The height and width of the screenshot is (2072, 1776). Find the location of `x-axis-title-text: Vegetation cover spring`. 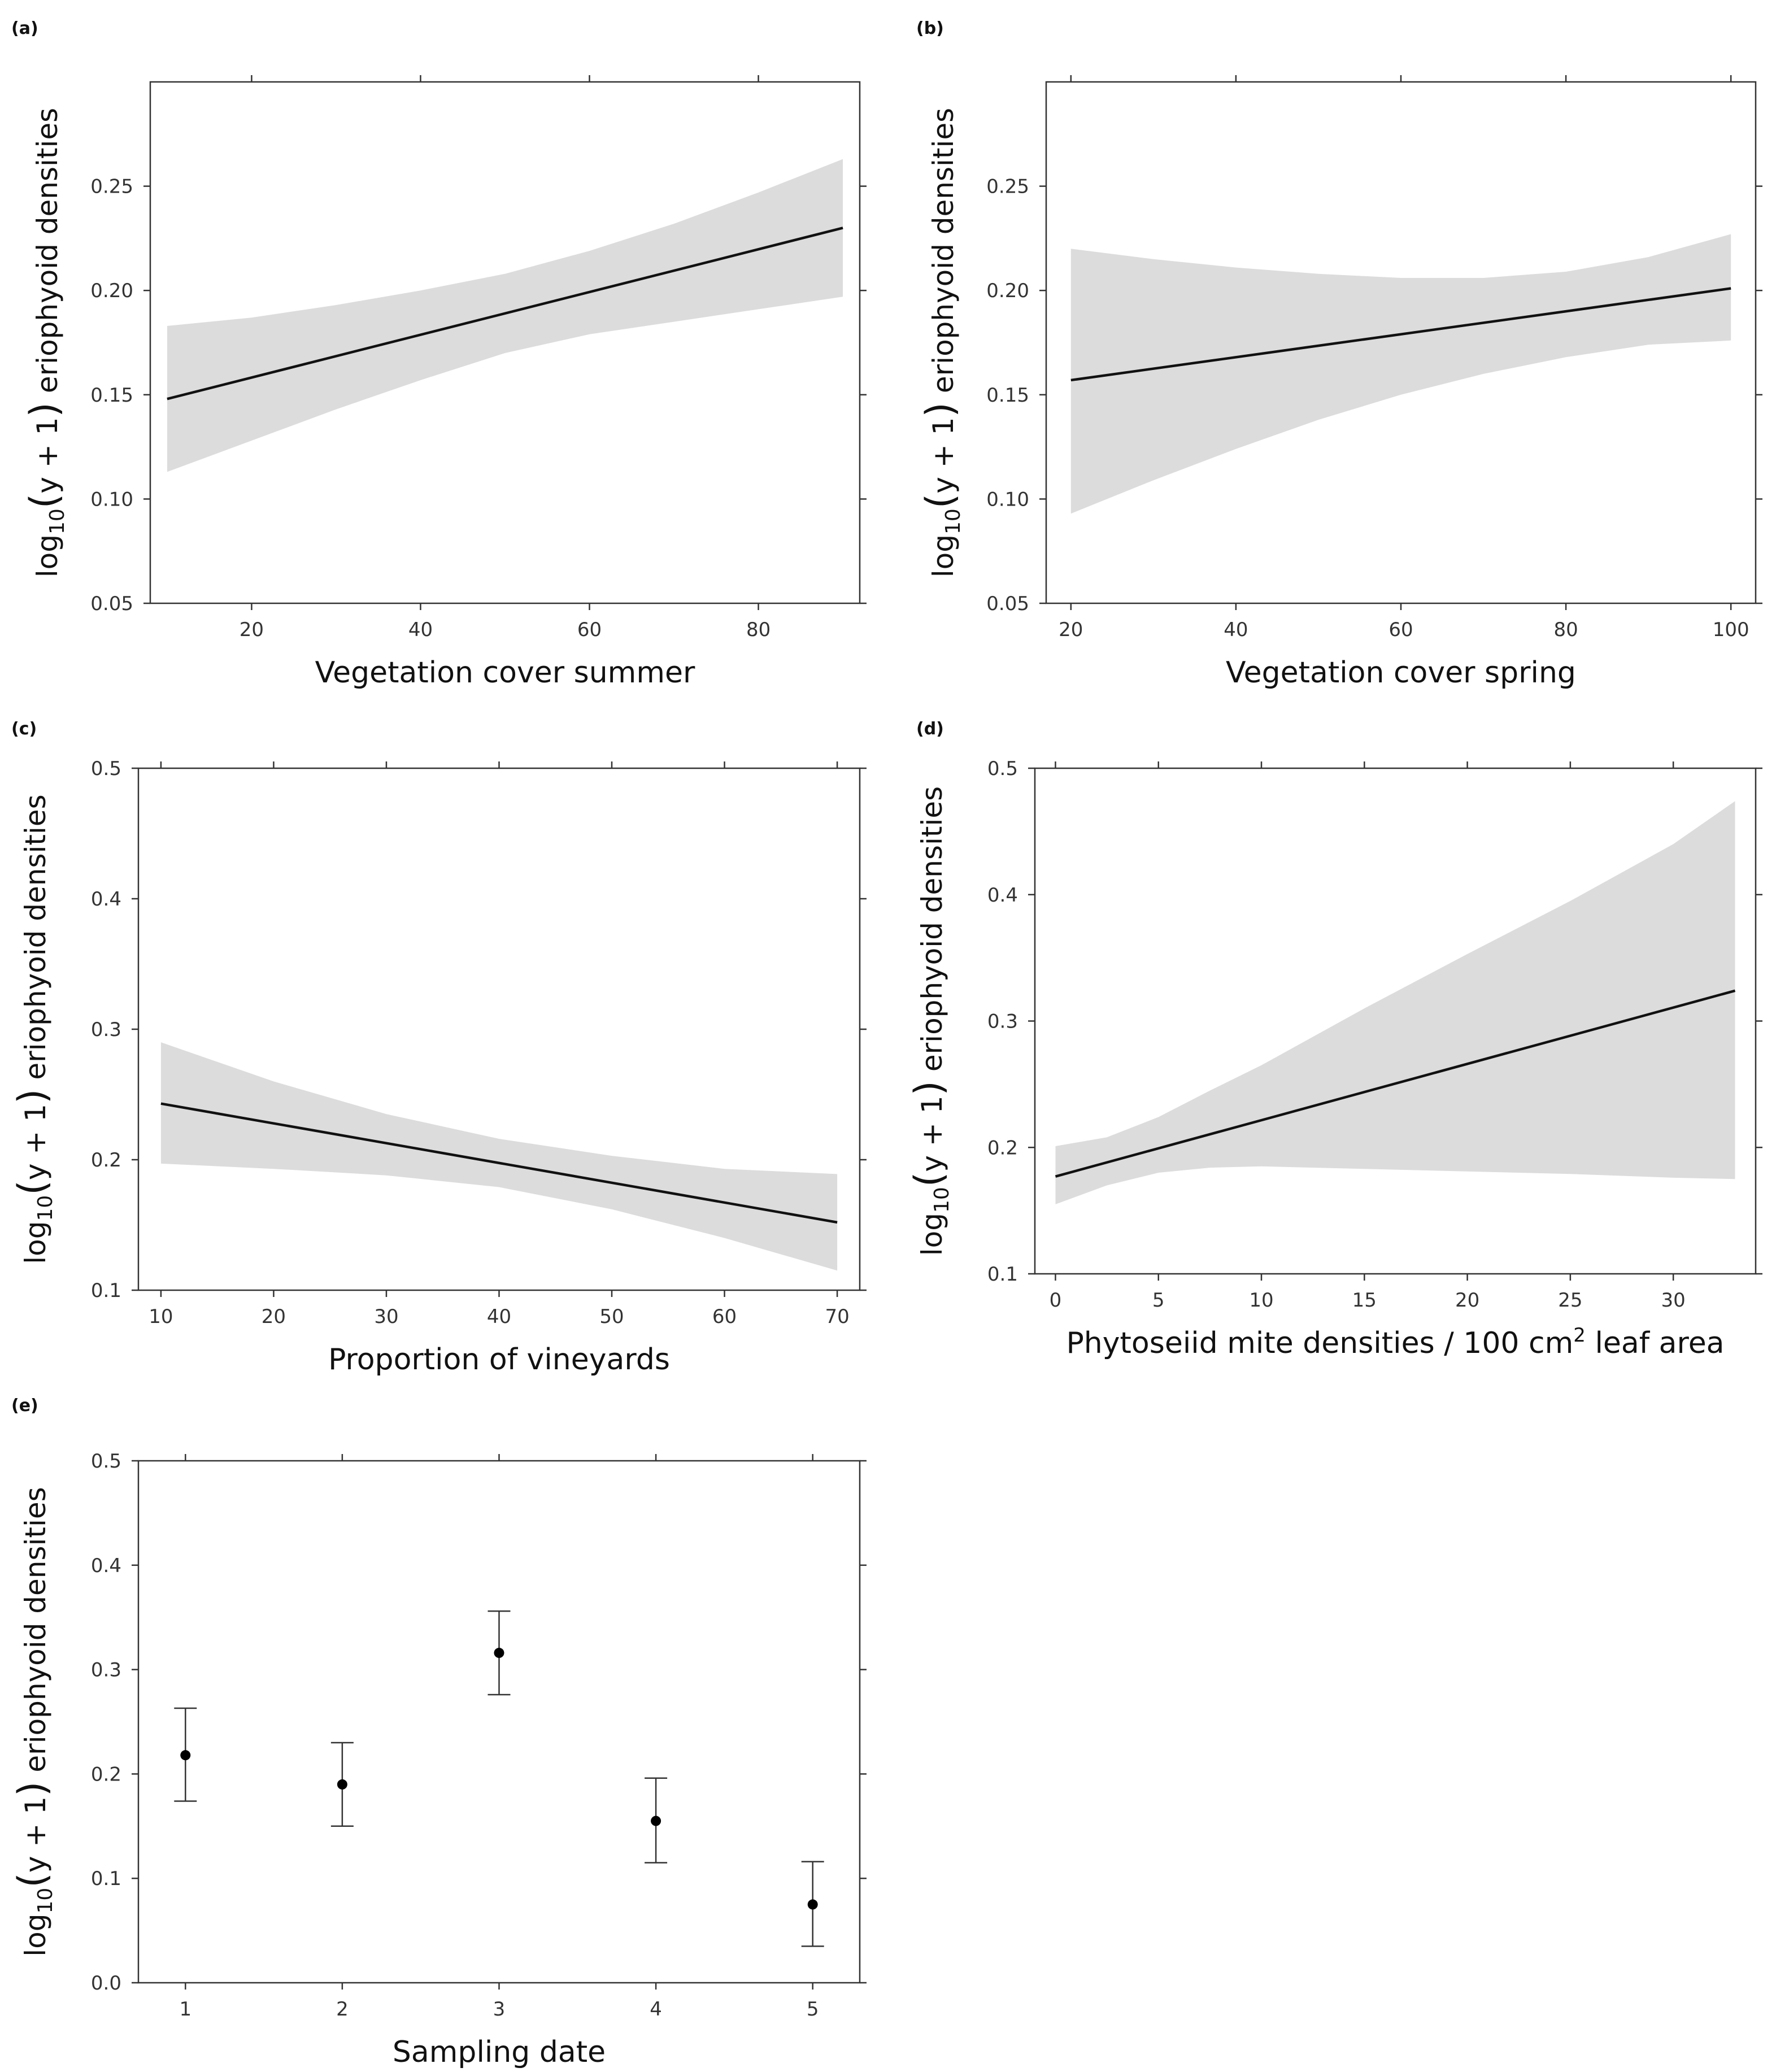

x-axis-title-text: Vegetation cover spring is located at coordinates (1401, 673).